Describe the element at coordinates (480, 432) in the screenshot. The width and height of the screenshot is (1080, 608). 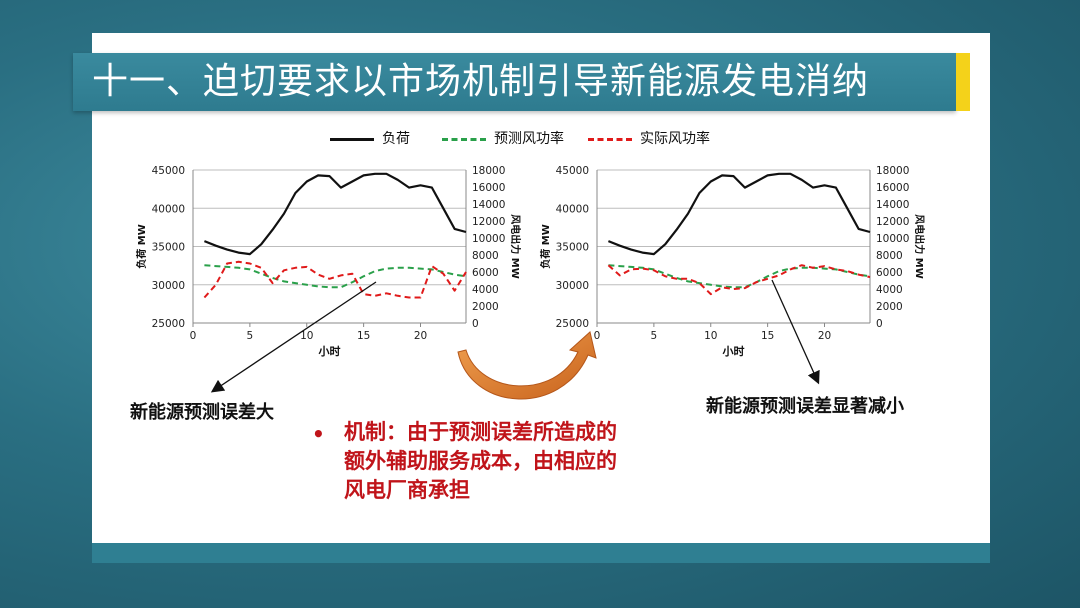
I see `bullet-line-1: 机制：由于预测误差所造成的` at that location.